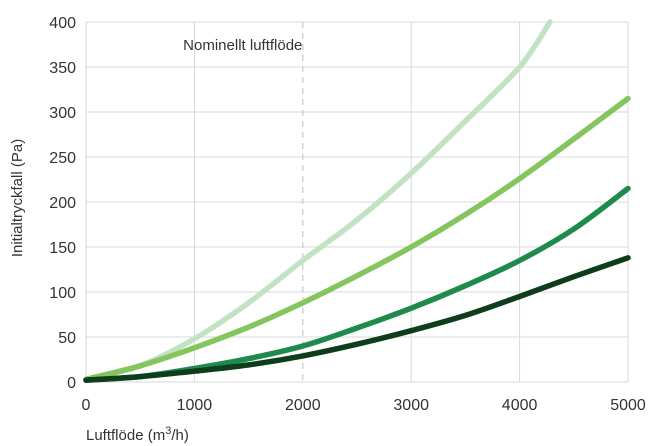 This screenshot has height=446, width=652. I want to click on x-tick-label: 0, so click(86, 405).